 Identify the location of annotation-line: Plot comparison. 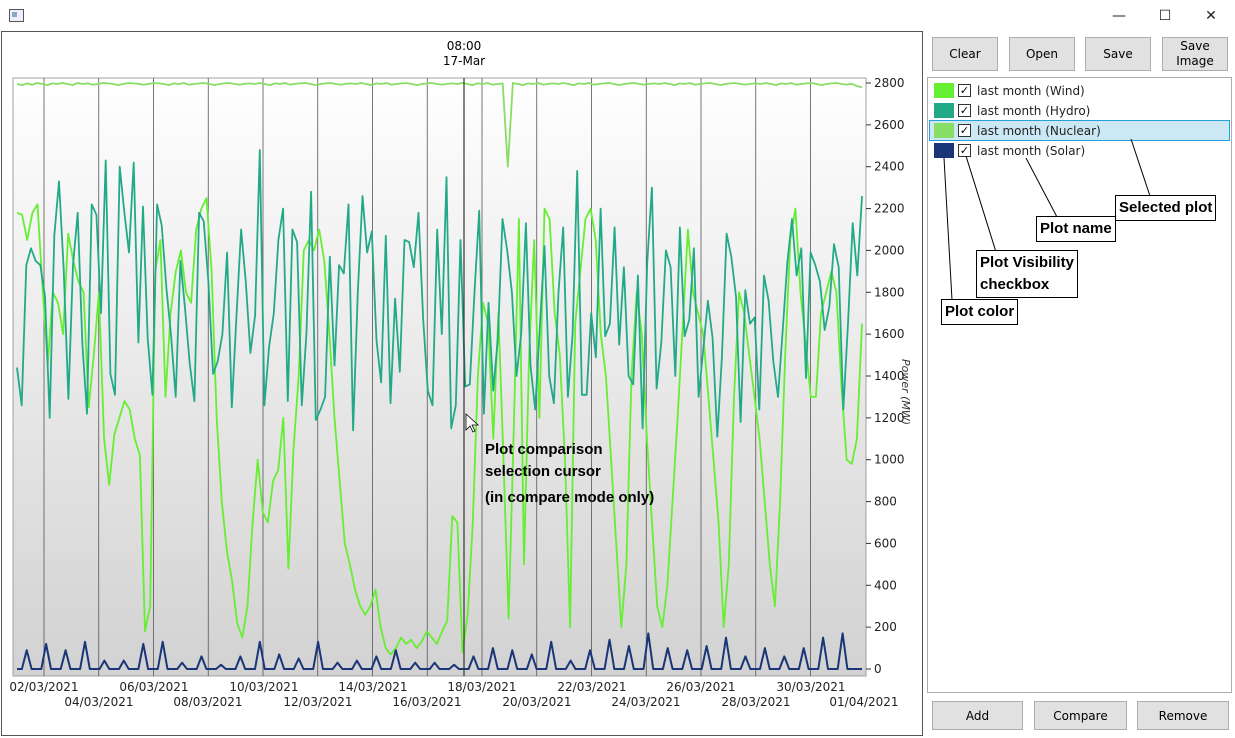
(544, 449).